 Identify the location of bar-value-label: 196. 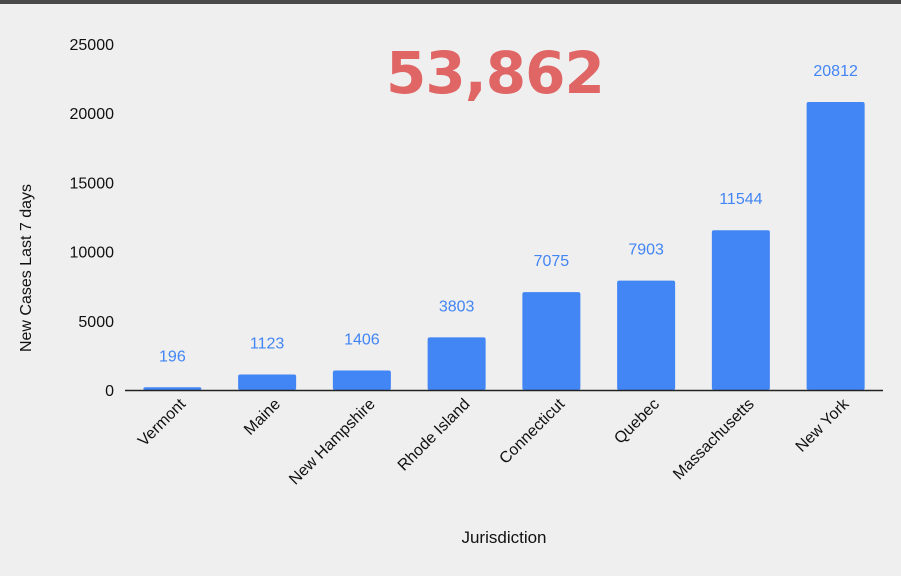
(172, 356).